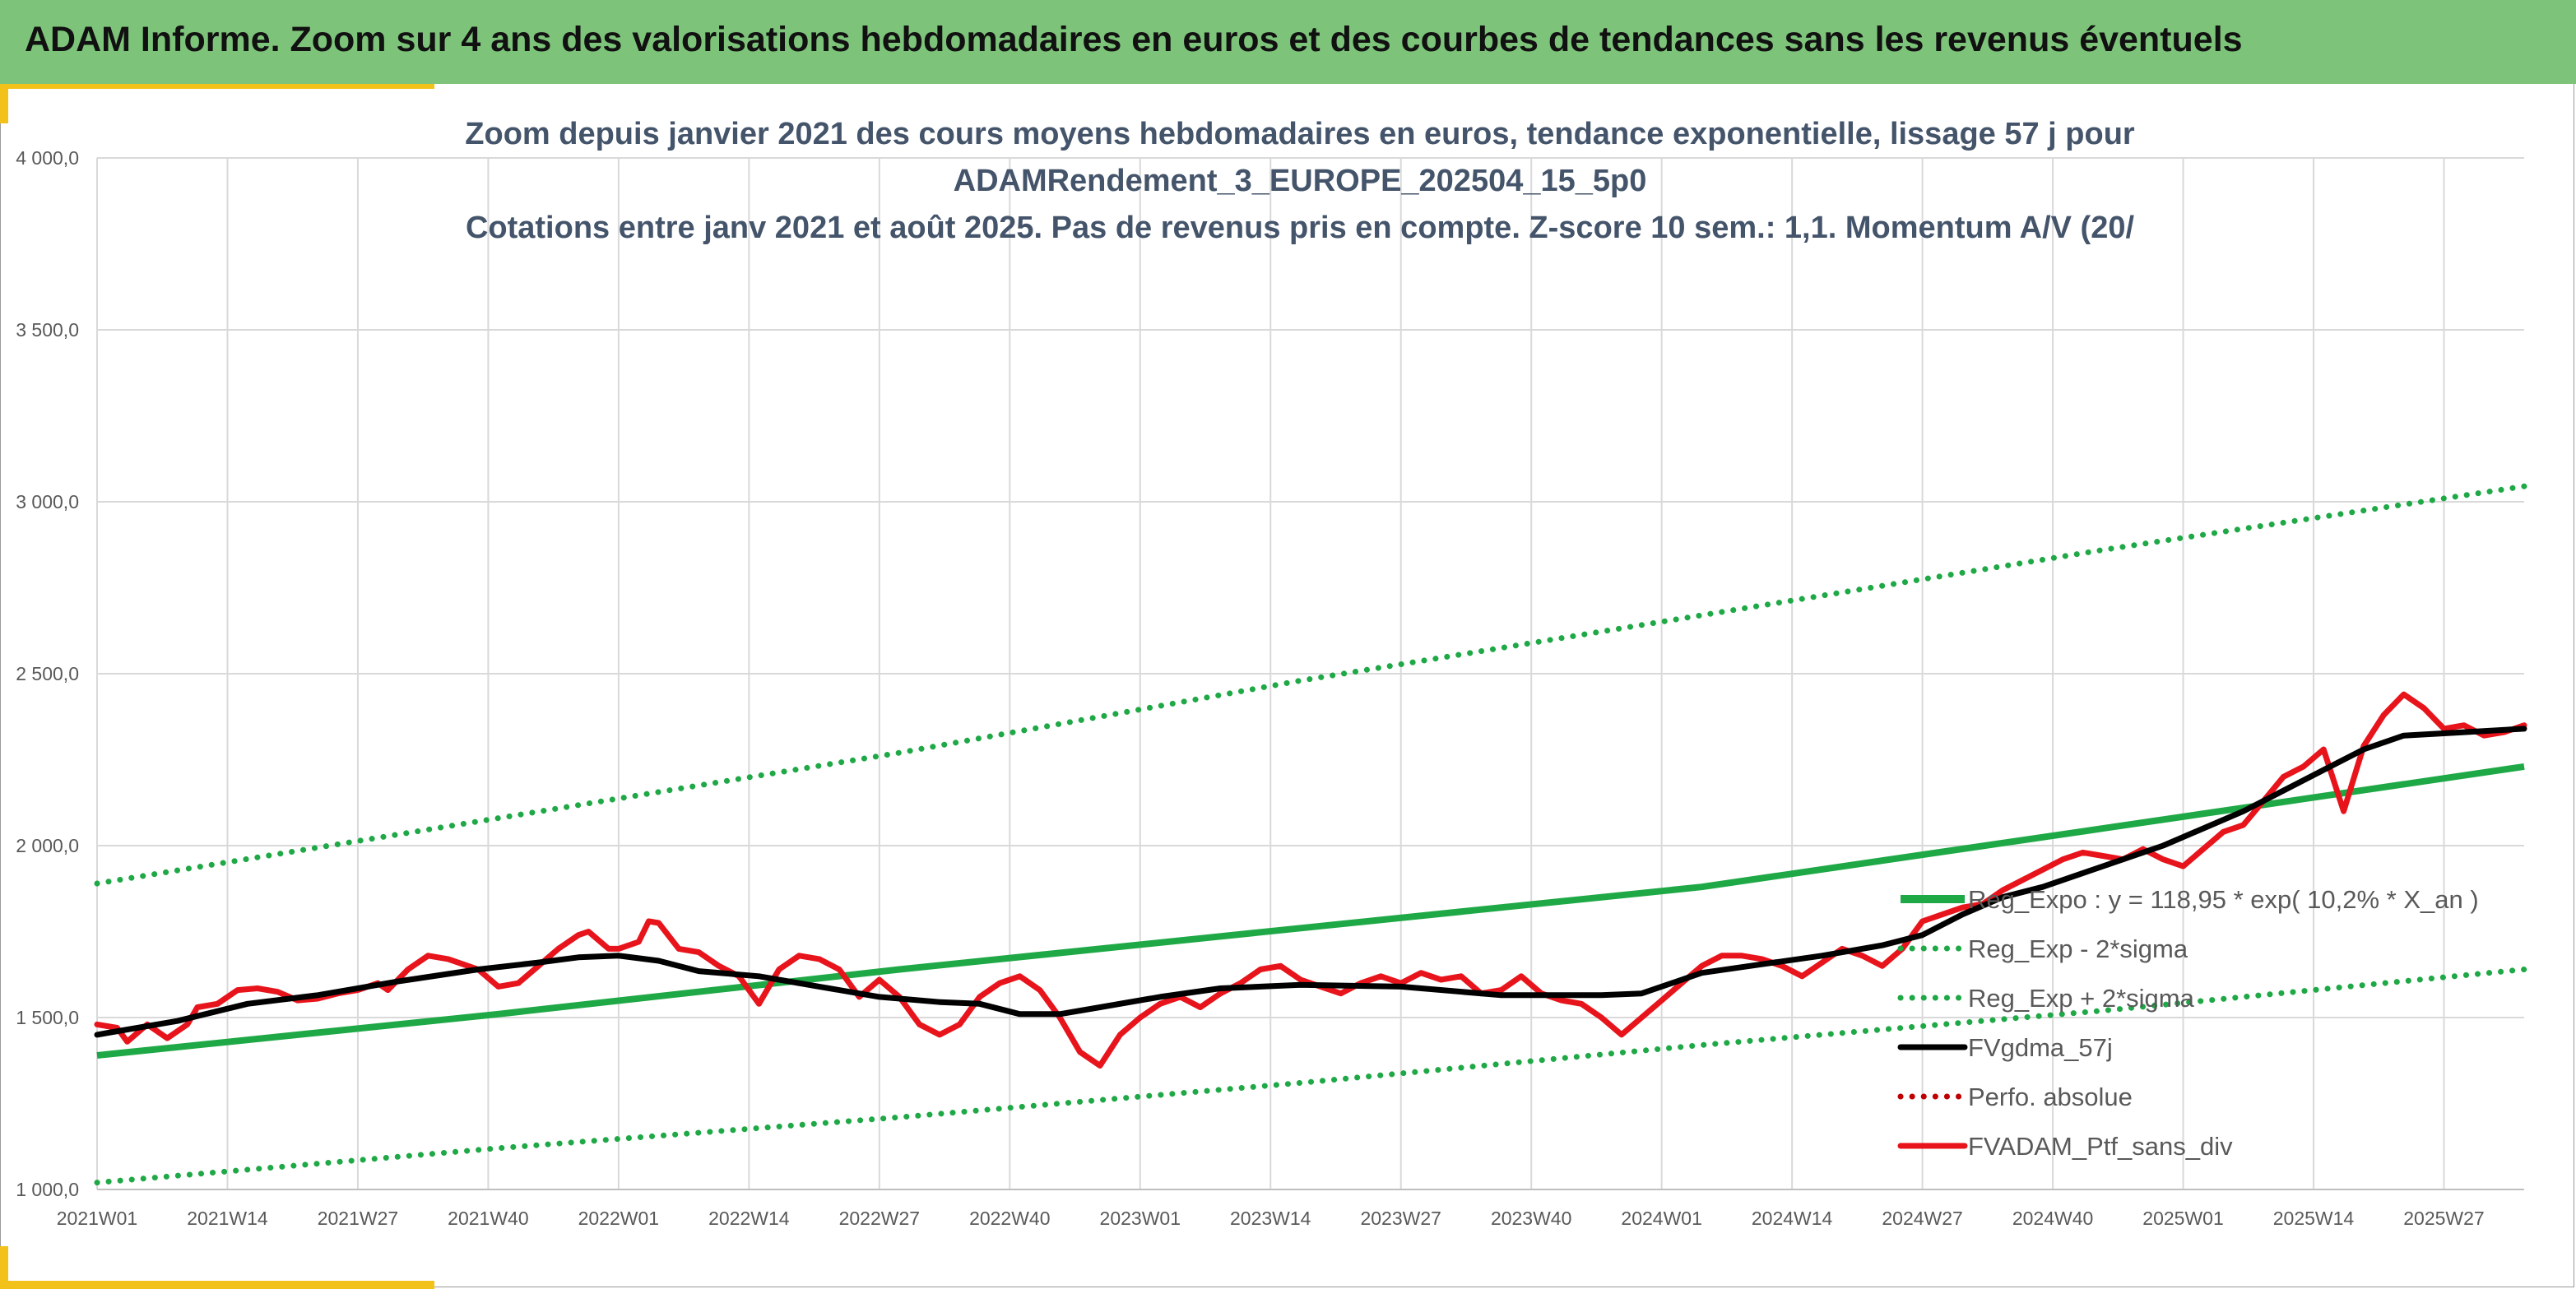 The width and height of the screenshot is (2576, 1289). Describe the element at coordinates (2078, 948) in the screenshot. I see `legend-label-1: Reg_Exp - 2*sigma` at that location.